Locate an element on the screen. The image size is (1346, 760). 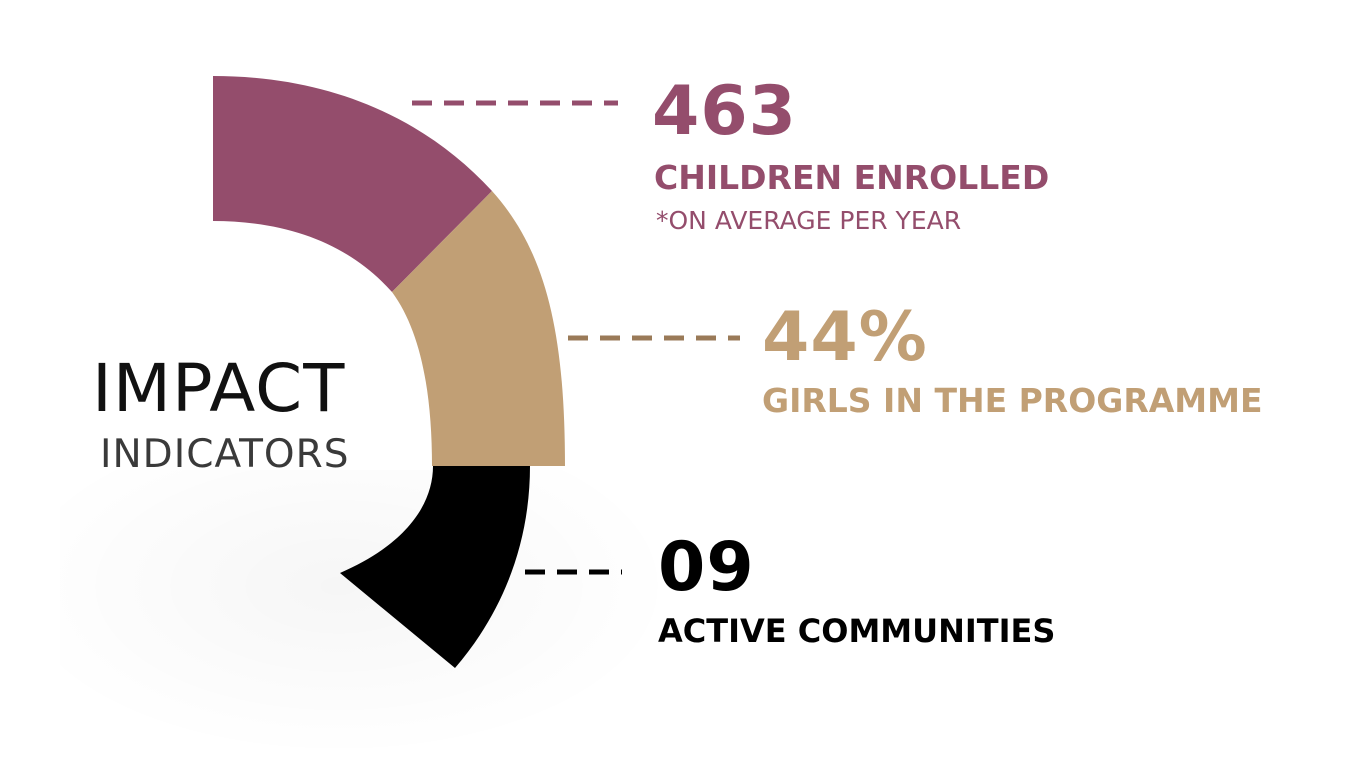
children-enrolled-value: 463 is located at coordinates (724, 111).